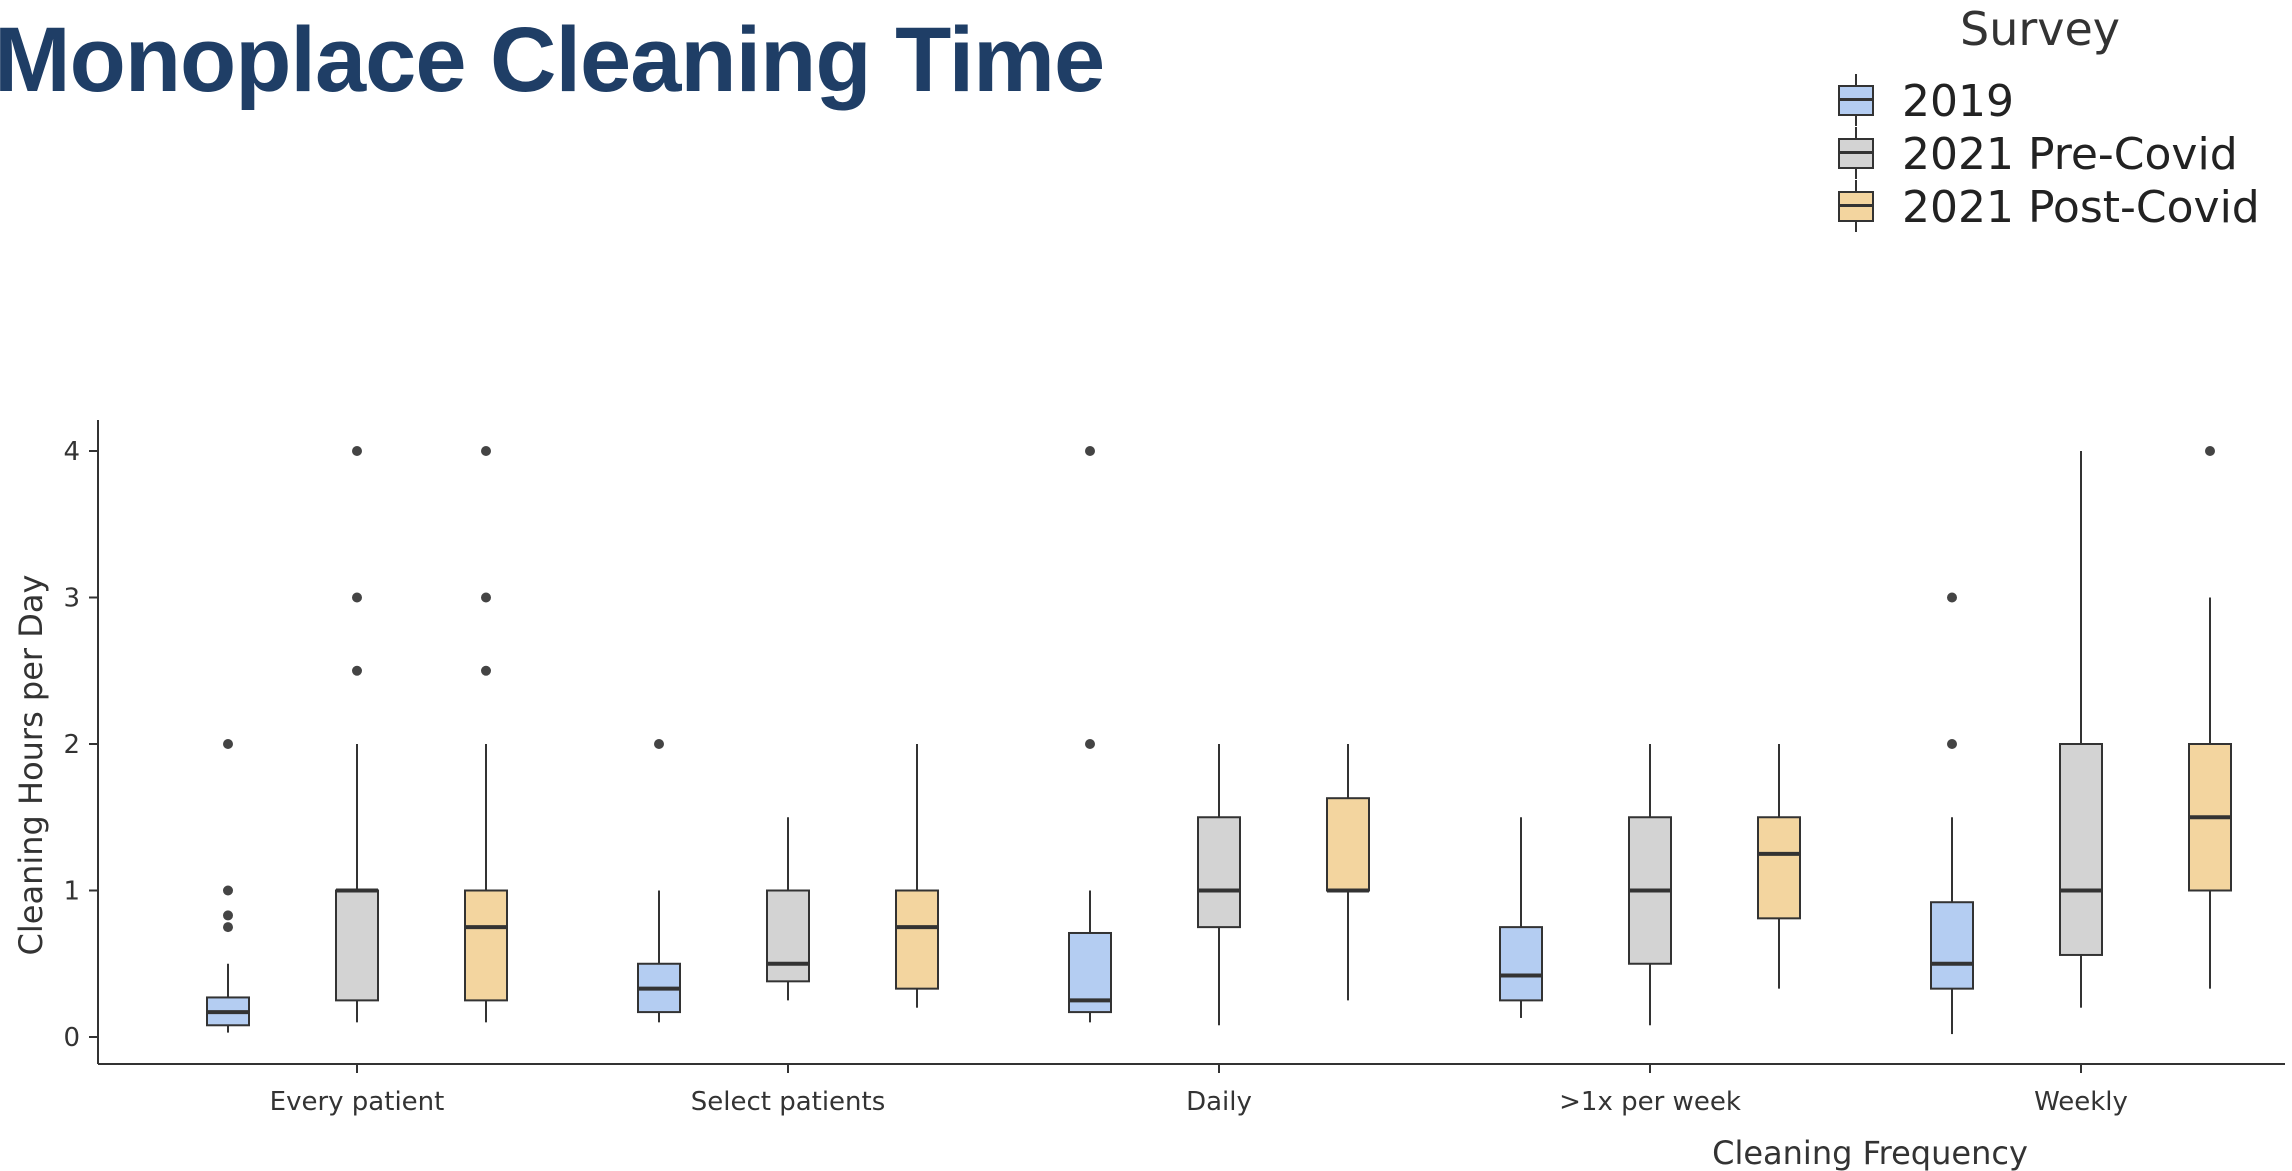  What do you see at coordinates (1870, 1152) in the screenshot?
I see `x-axis-title: Cleaning Frequency` at bounding box center [1870, 1152].